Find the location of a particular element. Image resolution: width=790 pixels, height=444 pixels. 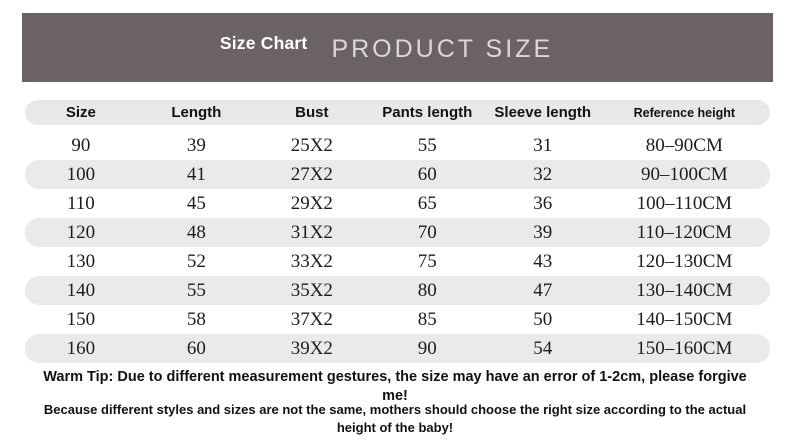

table-row: 130 52 33X2 75 43 120–130CM is located at coordinates (397, 261).